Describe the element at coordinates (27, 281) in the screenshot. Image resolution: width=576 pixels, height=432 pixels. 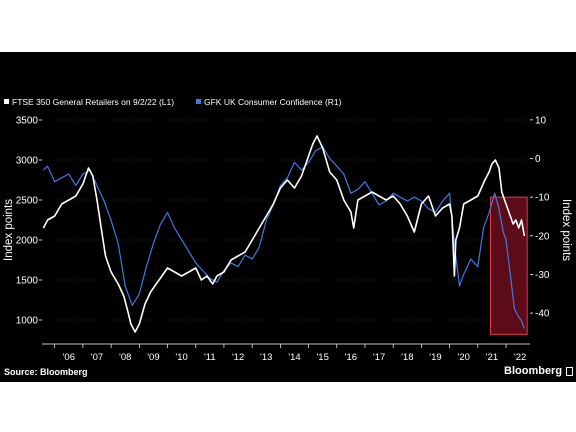
I see `left-axis-tick-label: 1500` at that location.